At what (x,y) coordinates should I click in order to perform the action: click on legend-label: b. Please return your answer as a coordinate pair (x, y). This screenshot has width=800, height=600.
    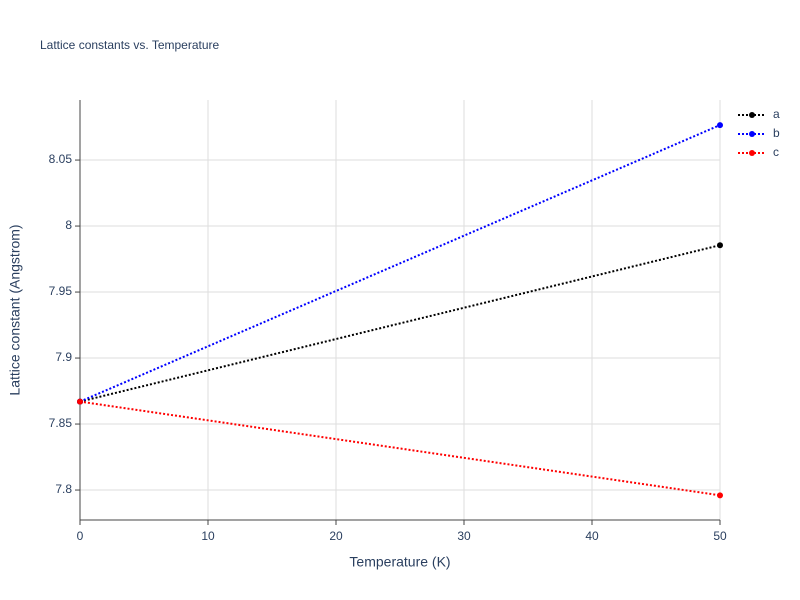
    Looking at the image, I should click on (776, 133).